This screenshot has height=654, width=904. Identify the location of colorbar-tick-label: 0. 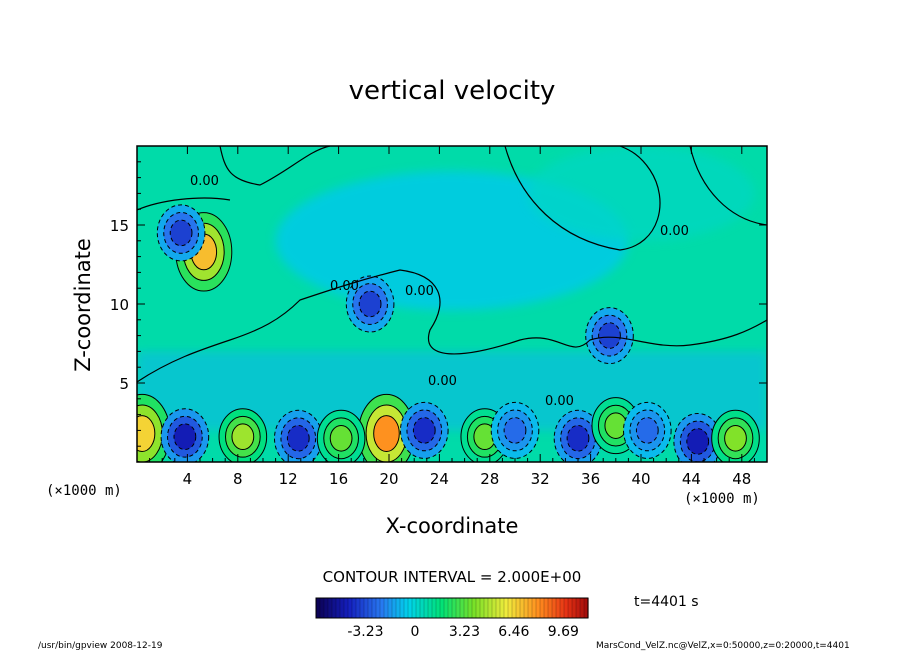
(414, 632).